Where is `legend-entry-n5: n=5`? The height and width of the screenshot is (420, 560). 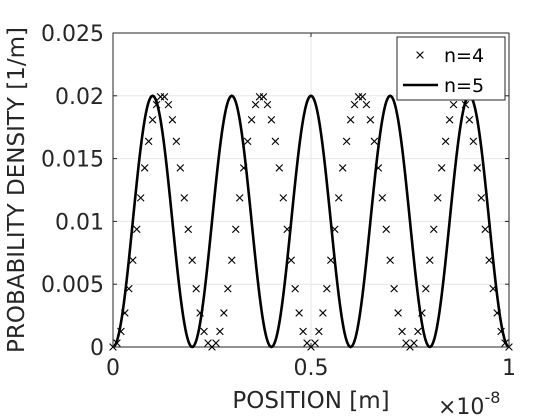
legend-entry-n5: n=5 is located at coordinates (443, 86).